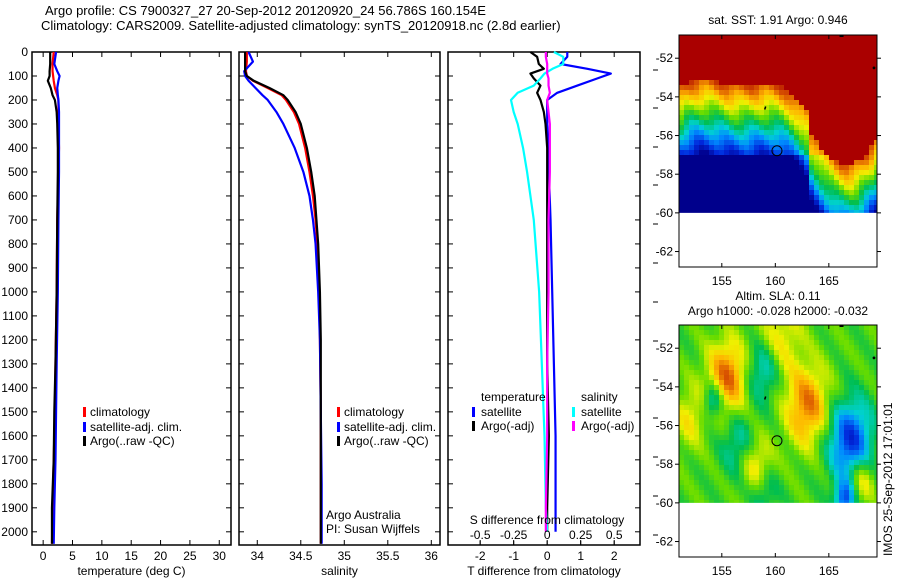  What do you see at coordinates (18, 76) in the screenshot?
I see `y-tick-label: 100` at bounding box center [18, 76].